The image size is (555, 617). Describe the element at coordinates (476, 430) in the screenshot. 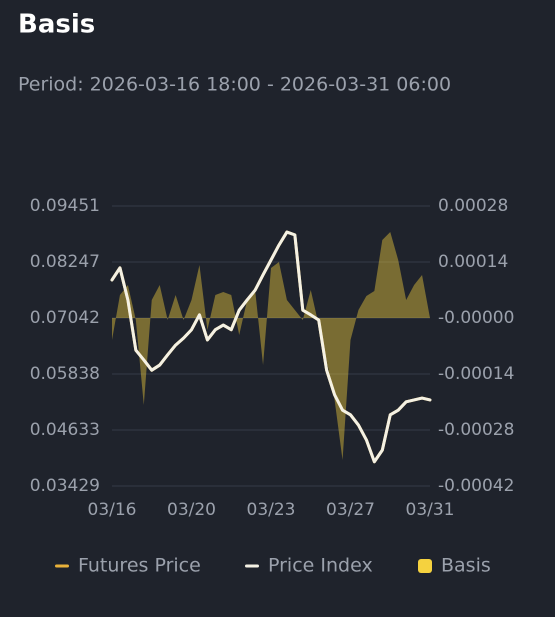

I see `y2-tick-label: -0.00028` at that location.